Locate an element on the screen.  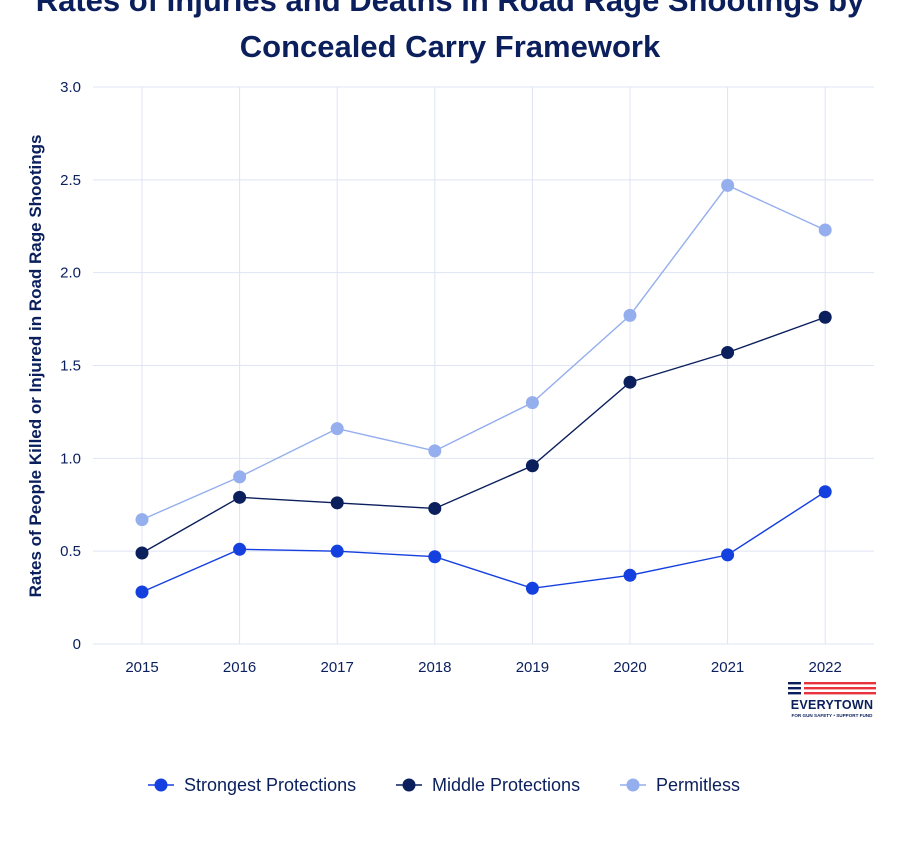
series-strongest-protections is located at coordinates (483, 542).